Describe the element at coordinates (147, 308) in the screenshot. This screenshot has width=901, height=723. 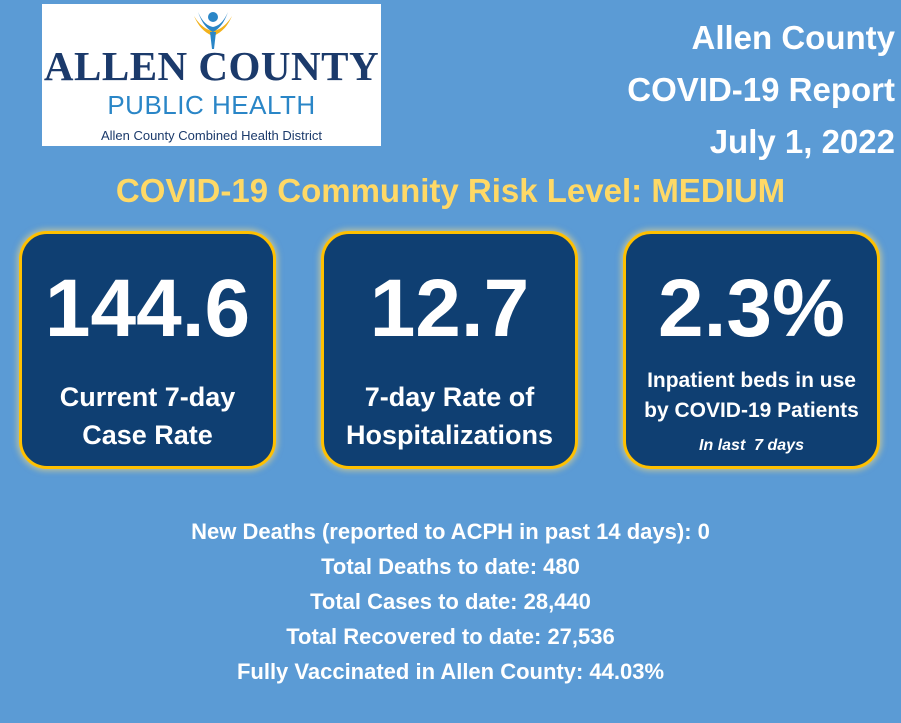
I see `case-rate-value: 144.6` at that location.